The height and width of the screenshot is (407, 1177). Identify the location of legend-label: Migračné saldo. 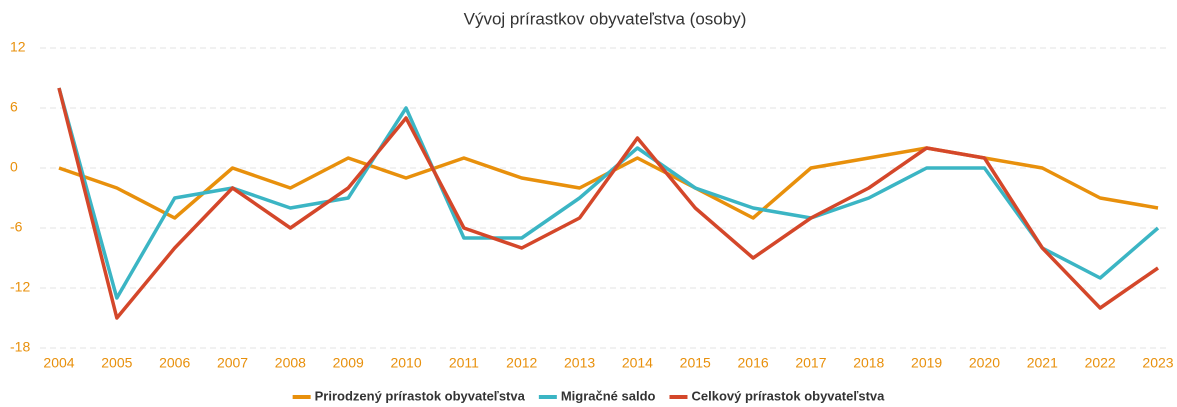
(608, 395).